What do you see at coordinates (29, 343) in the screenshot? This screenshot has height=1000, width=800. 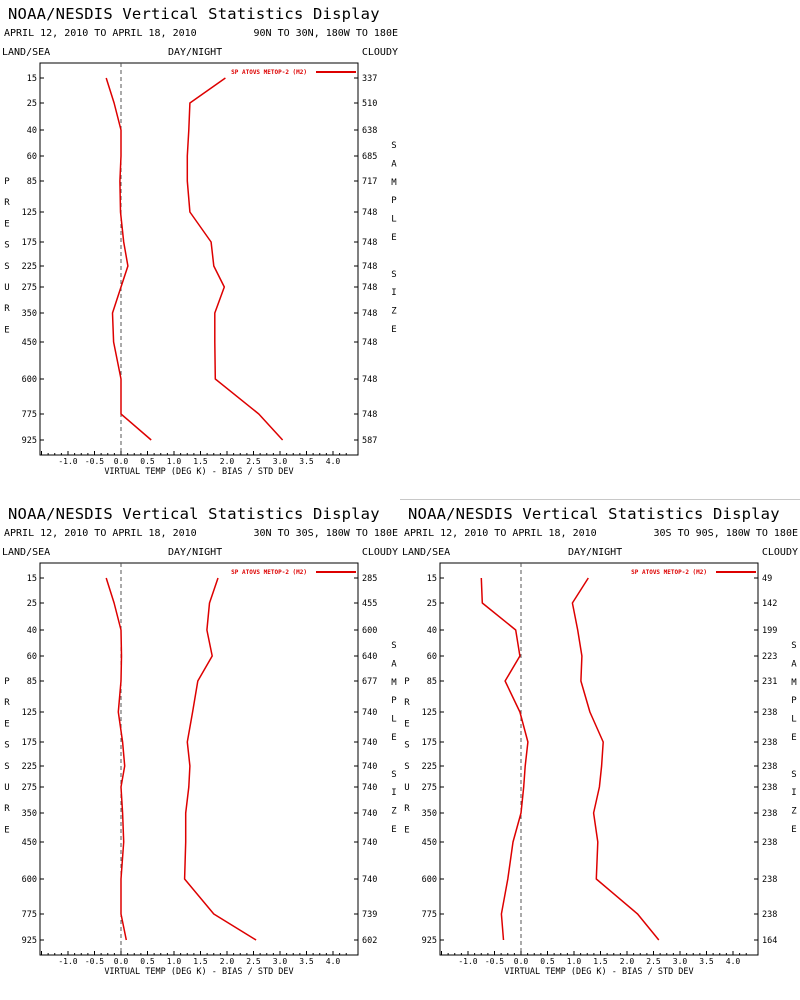 I see `pressure-level-label: 450` at bounding box center [29, 343].